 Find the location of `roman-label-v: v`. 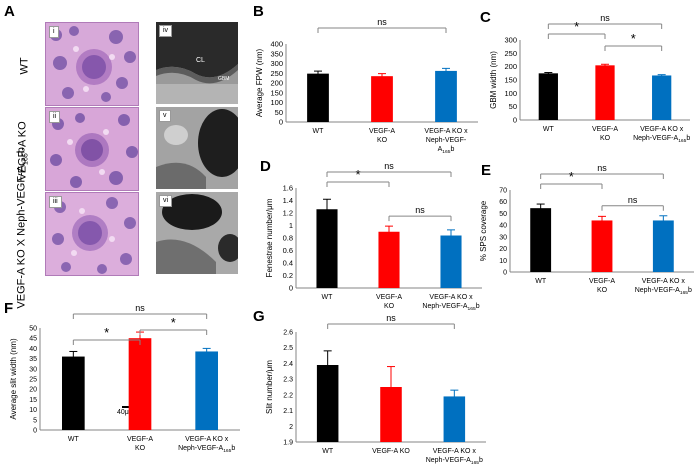

roman-label-v: v is located at coordinates (165, 116).